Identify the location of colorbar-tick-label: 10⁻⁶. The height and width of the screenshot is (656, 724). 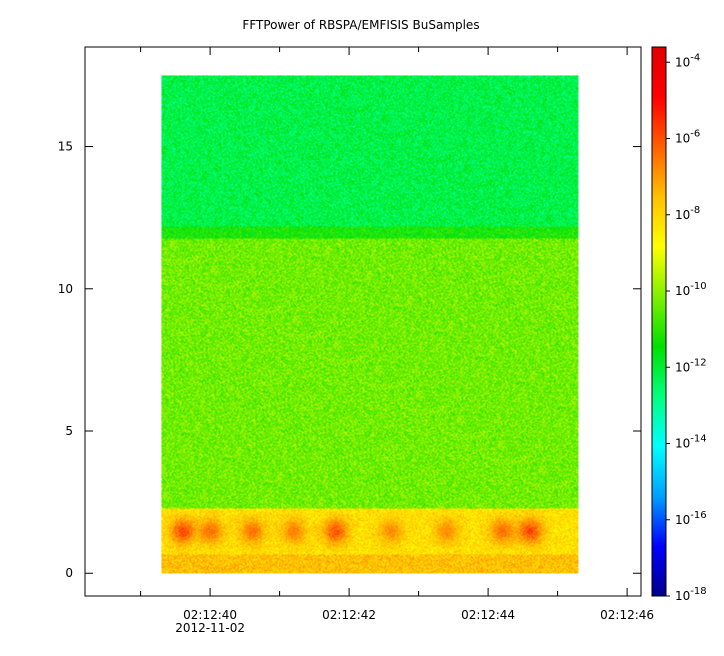
(687, 137).